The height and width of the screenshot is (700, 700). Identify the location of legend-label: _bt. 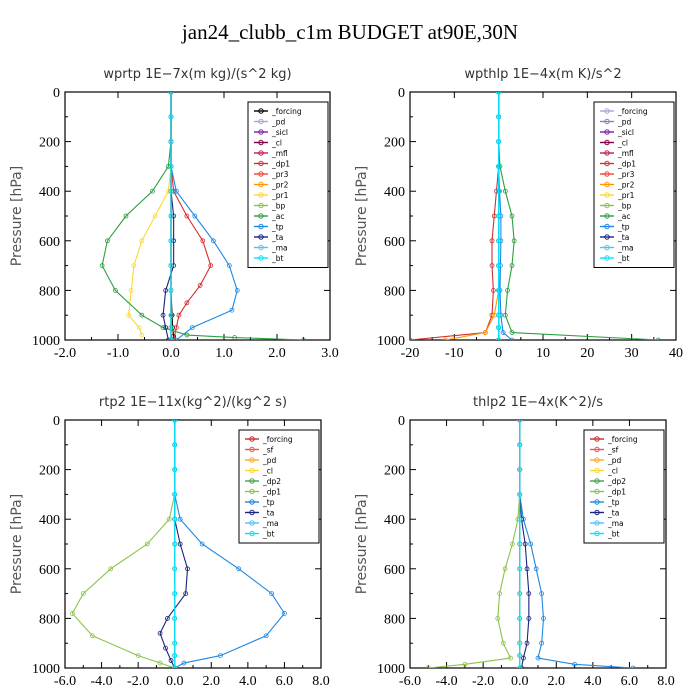
(623, 258).